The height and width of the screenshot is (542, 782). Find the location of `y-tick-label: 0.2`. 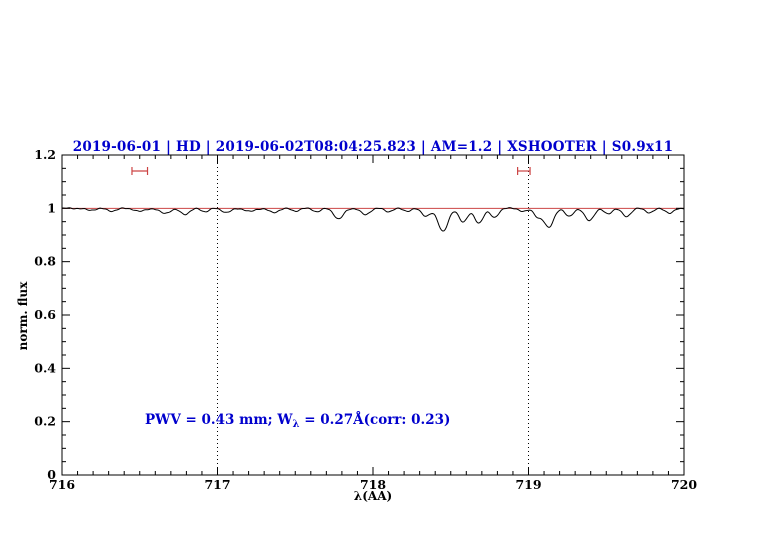

y-tick-label: 0.2 is located at coordinates (45, 421).